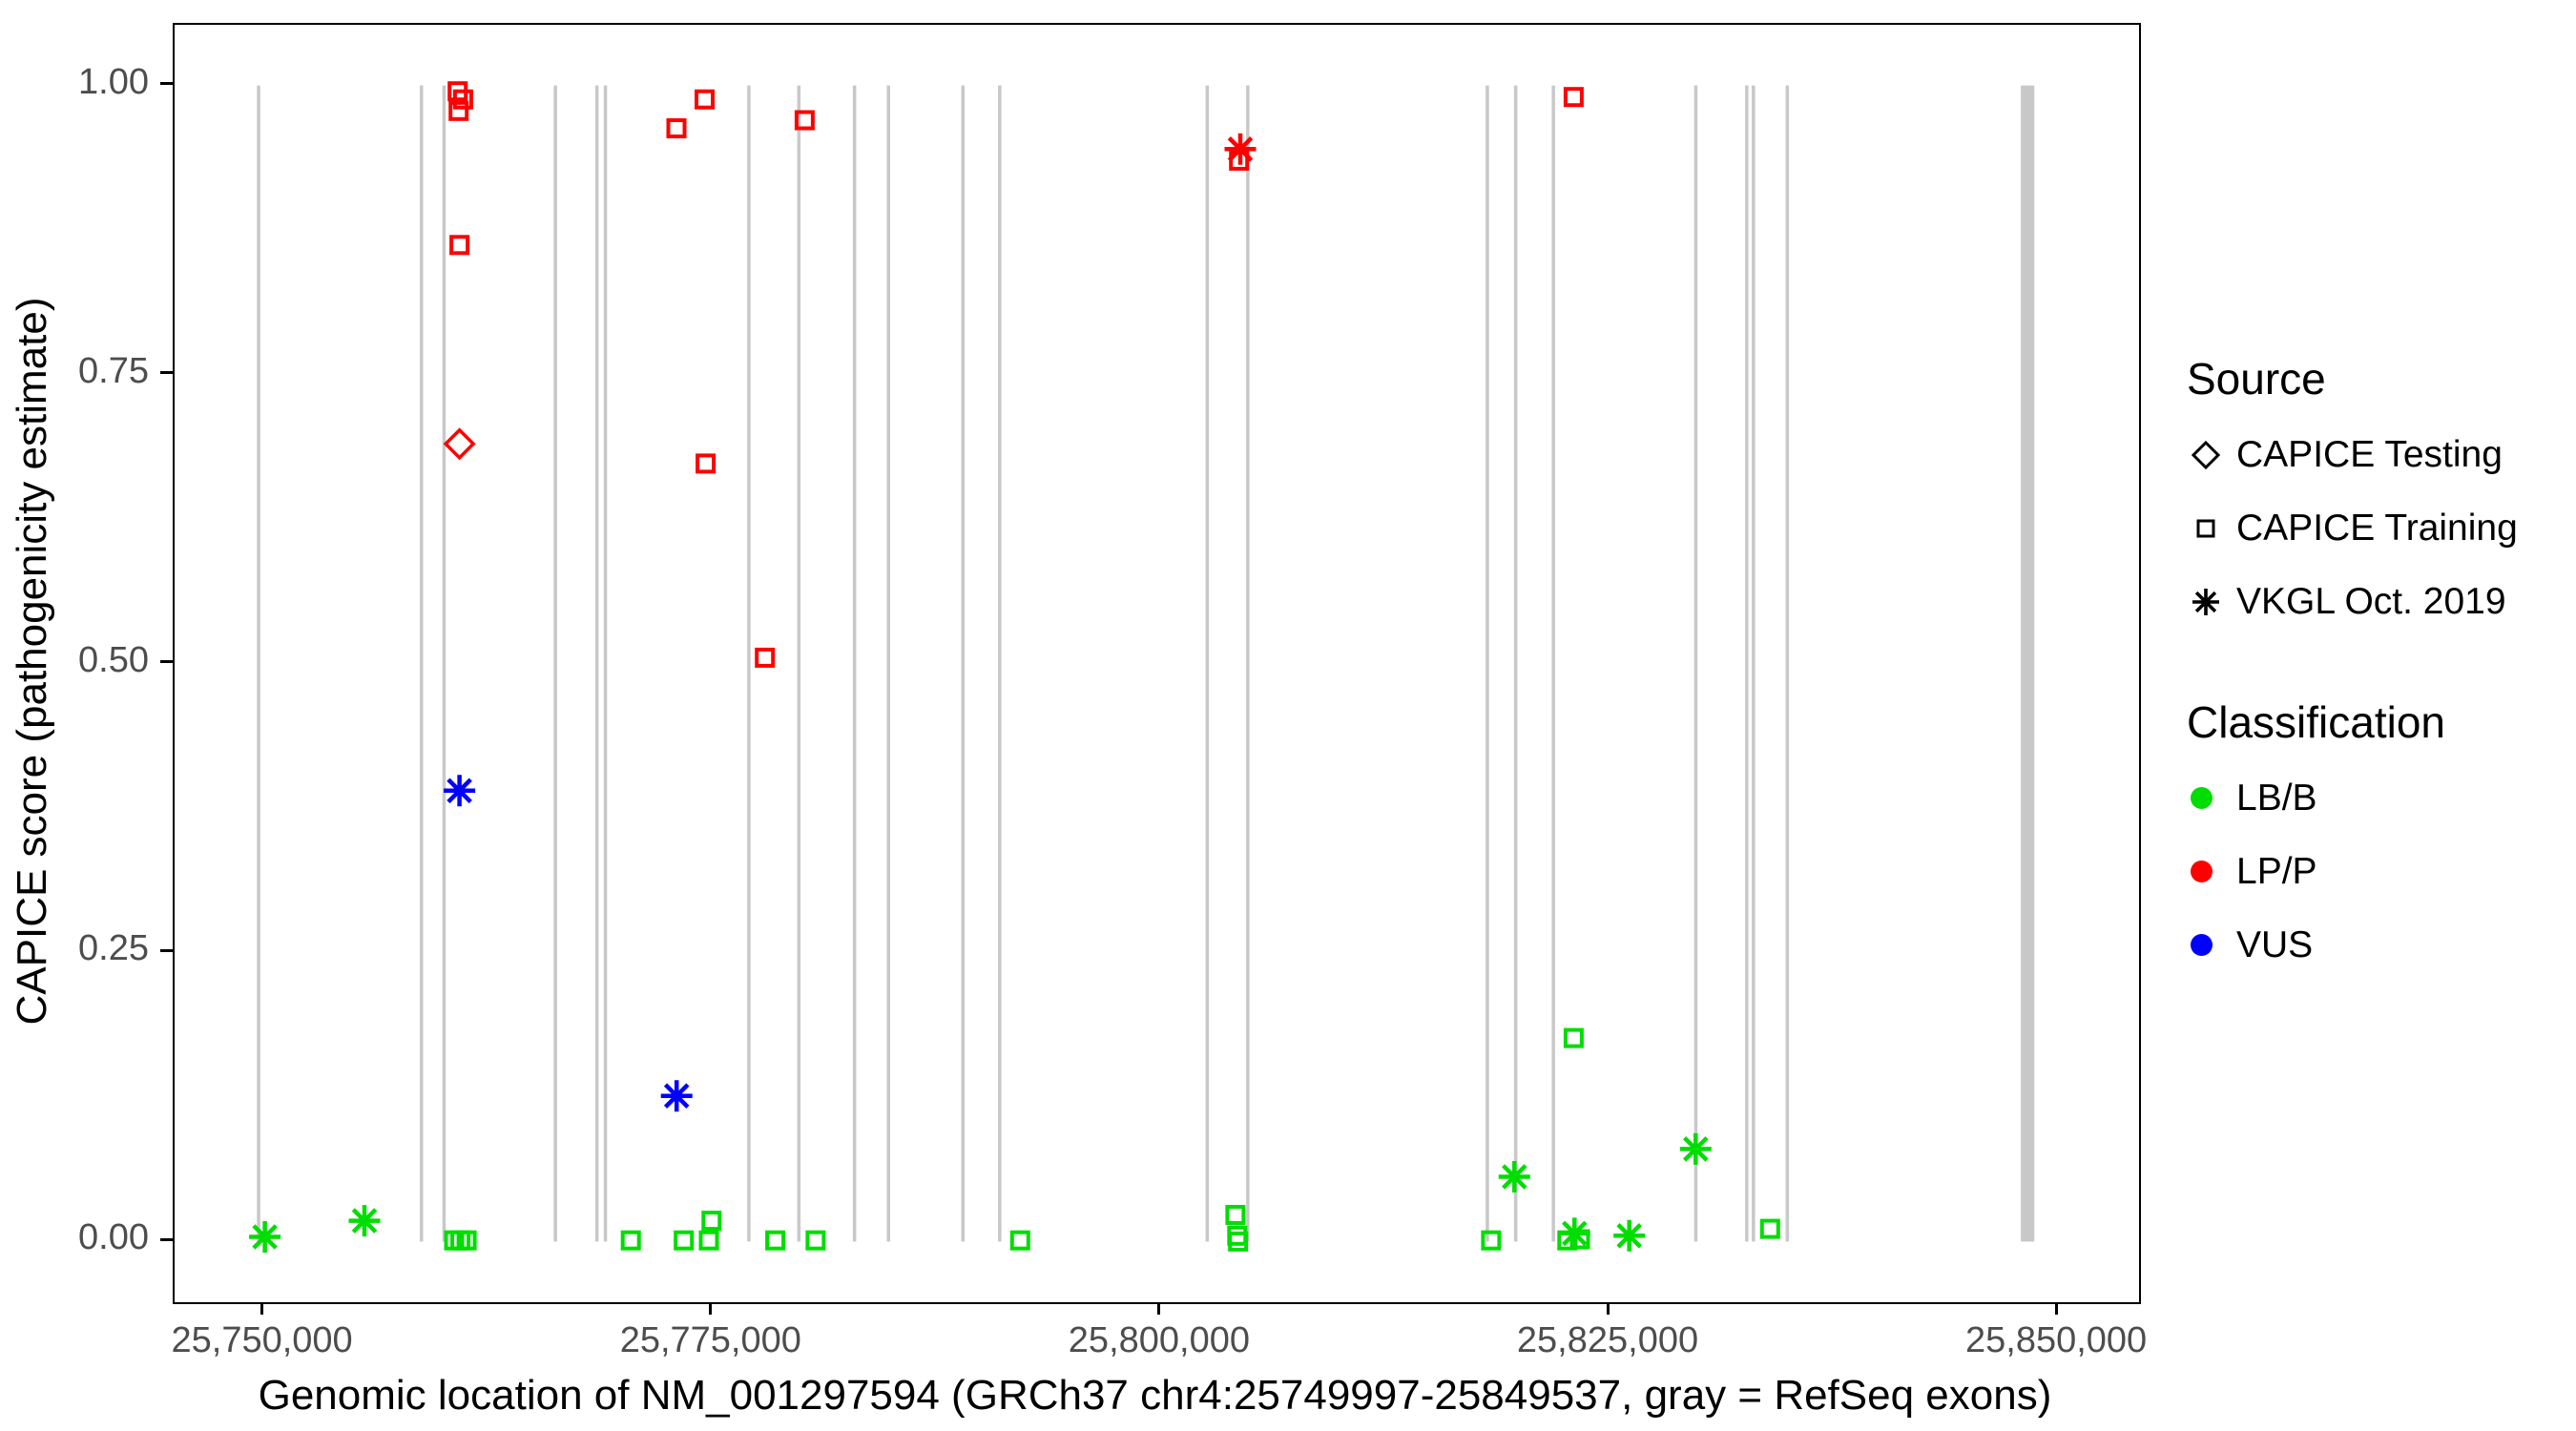 The image size is (2576, 1431). Describe the element at coordinates (1159, 1340) in the screenshot. I see `x-tick-label: 25,800,000` at that location.